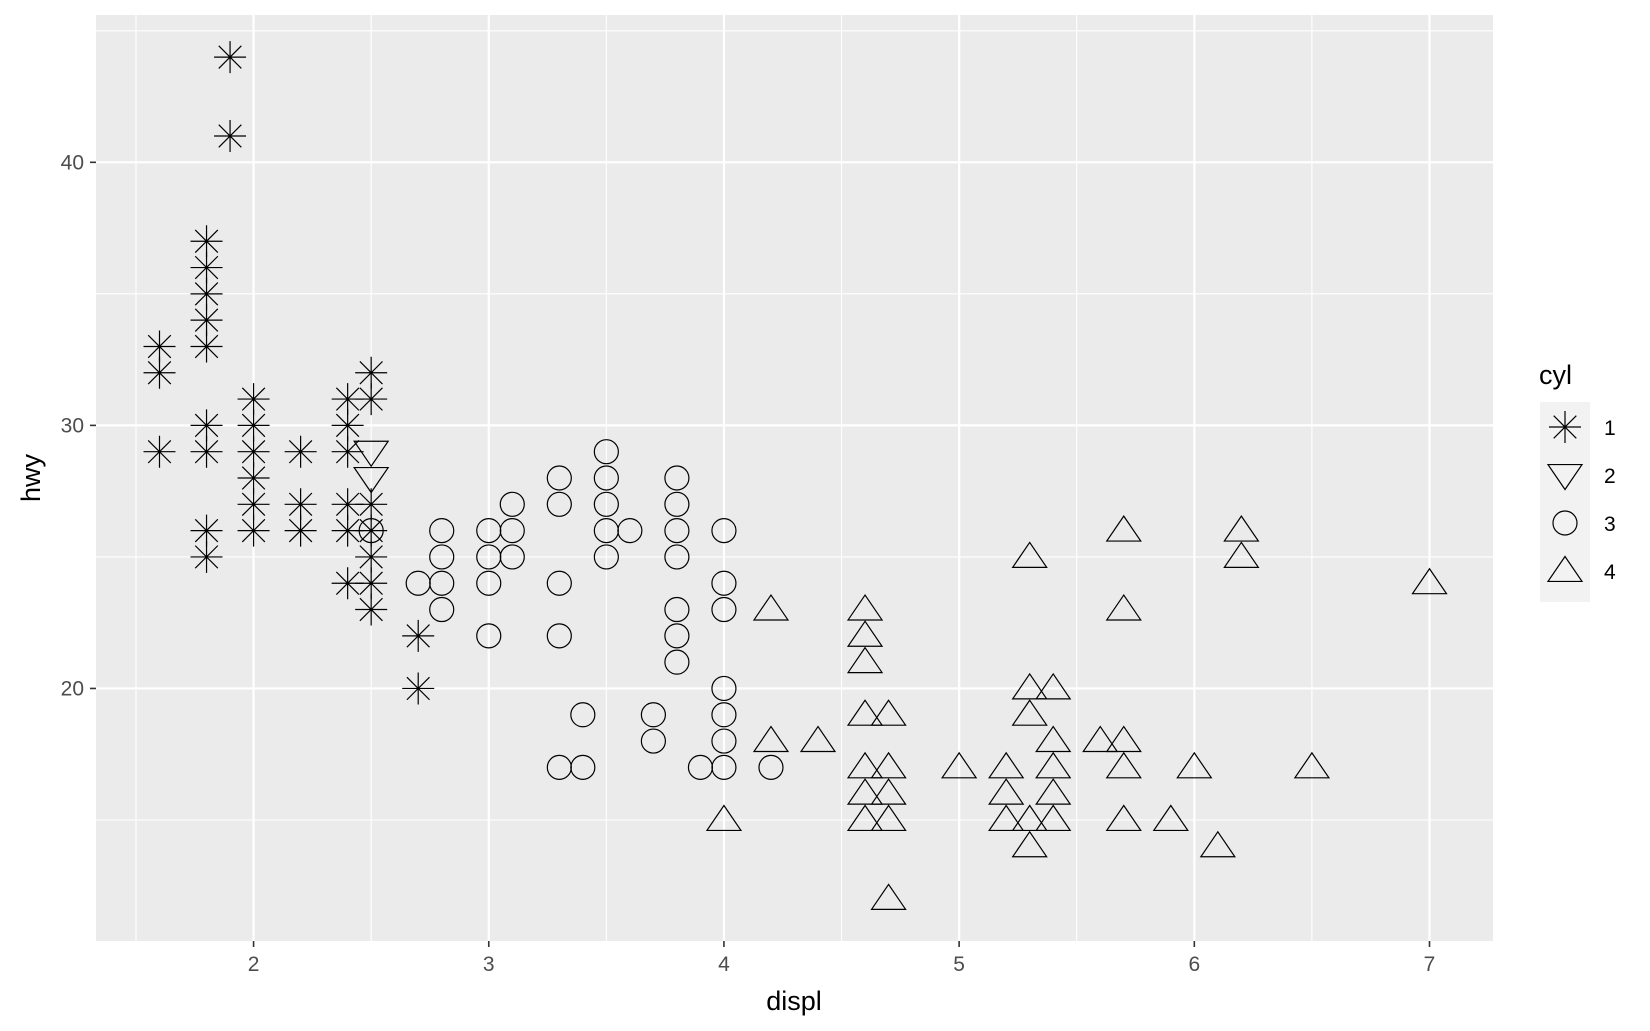 Image resolution: width=1650 pixels, height=1031 pixels. I want to click on legend-label: 1, so click(1610, 428).